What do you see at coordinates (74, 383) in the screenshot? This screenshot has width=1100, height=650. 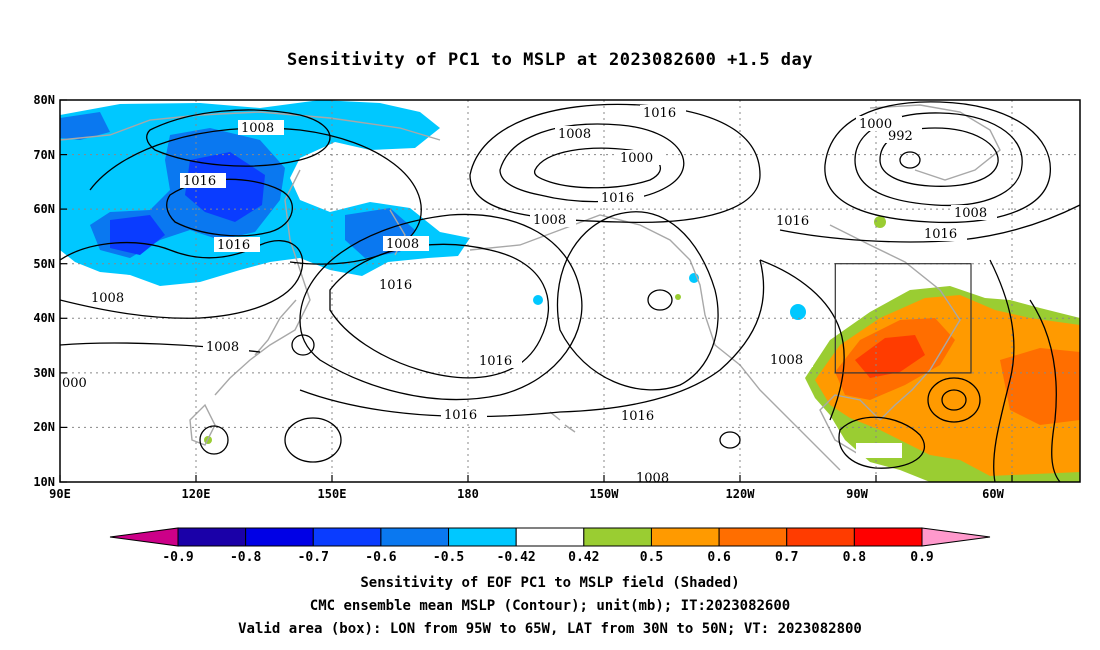 I see `contour-label: 000` at bounding box center [74, 383].